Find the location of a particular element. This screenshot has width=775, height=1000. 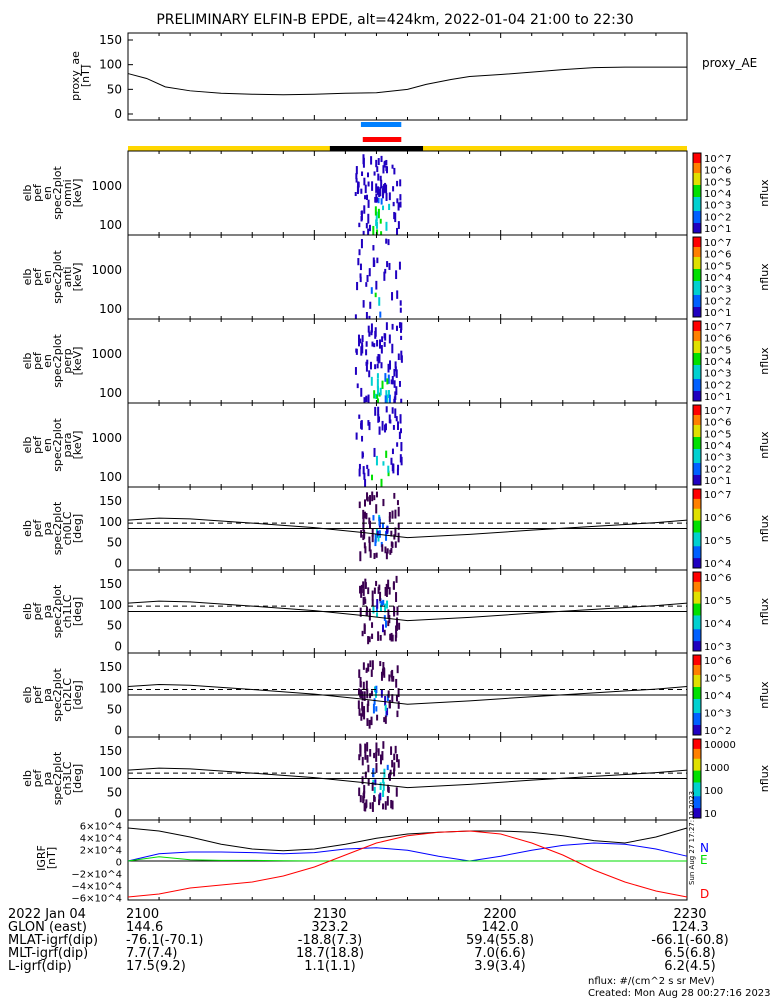

energy-spectrogram-panel is located at coordinates (407, 193).